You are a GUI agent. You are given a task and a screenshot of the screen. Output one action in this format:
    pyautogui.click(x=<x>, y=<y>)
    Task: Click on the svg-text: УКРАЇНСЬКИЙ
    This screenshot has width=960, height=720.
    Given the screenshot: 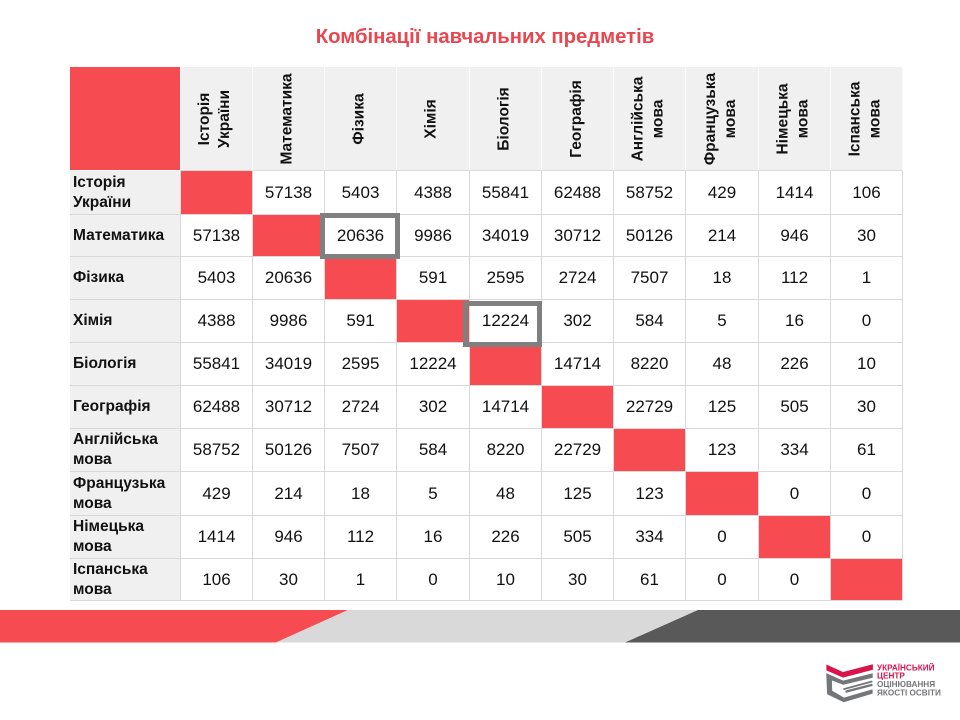 What is the action you would take?
    pyautogui.click(x=906, y=666)
    